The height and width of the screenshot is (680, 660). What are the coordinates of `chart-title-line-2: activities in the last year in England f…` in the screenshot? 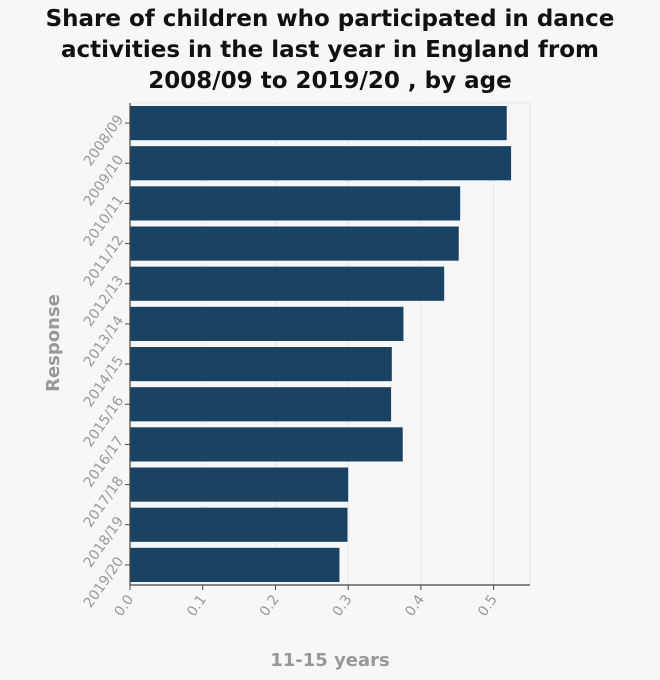 It's located at (330, 50).